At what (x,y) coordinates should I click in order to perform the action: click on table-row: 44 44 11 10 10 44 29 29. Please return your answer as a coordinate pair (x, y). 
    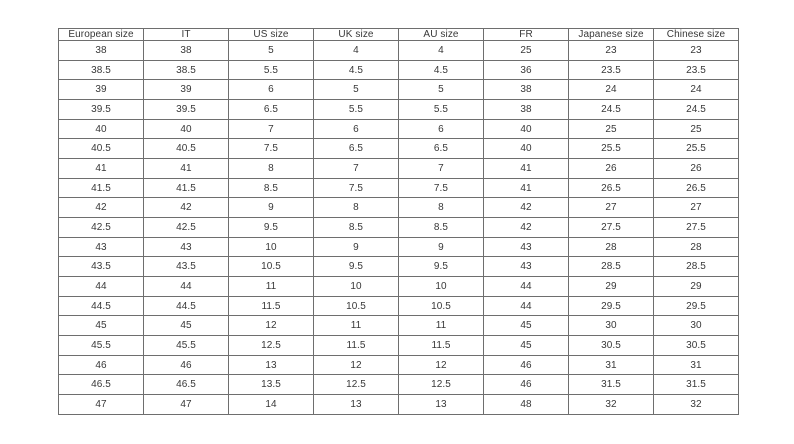
    Looking at the image, I should click on (398, 286).